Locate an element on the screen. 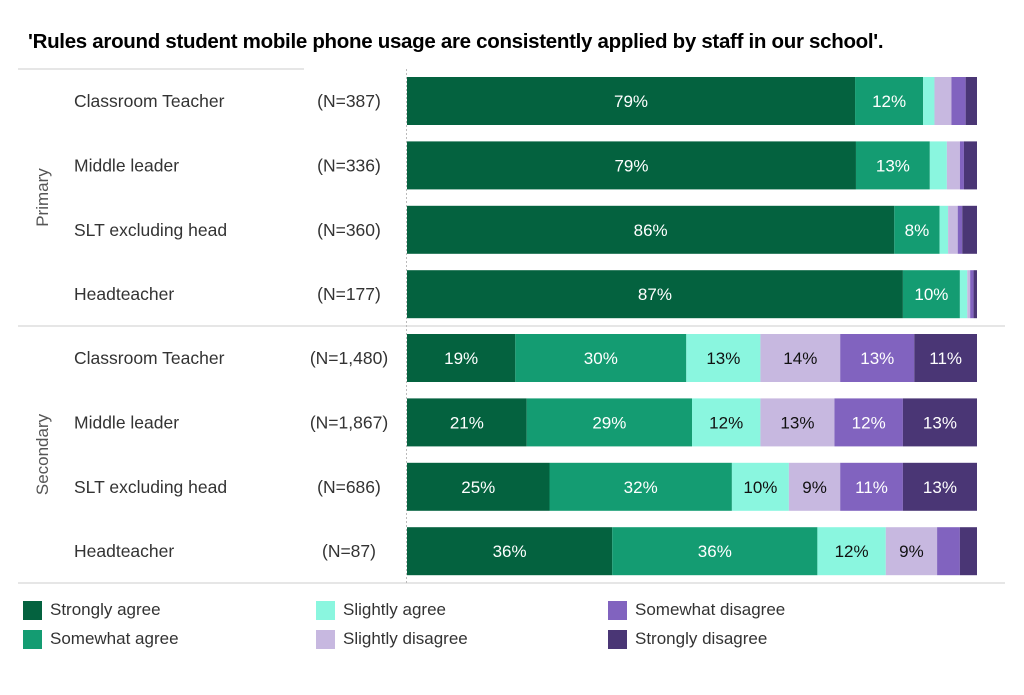  legend-item: Slightly disagree is located at coordinates (392, 639).